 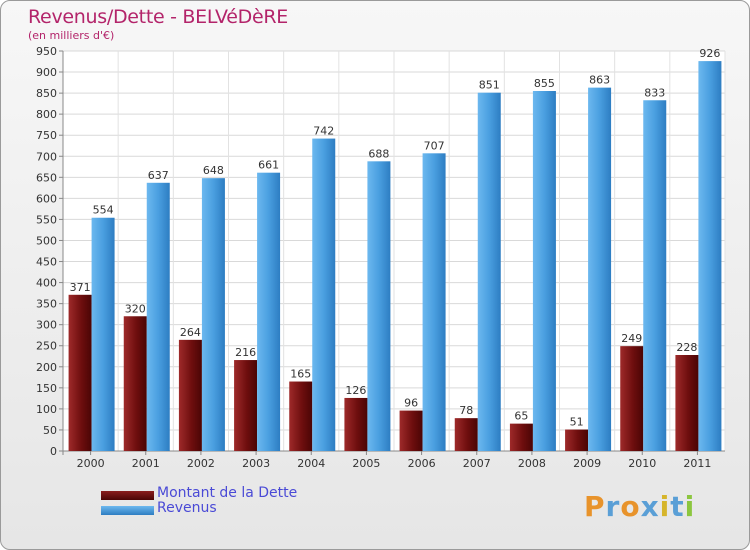 I want to click on x-tick-label-2003: 2003, so click(x=256, y=463).